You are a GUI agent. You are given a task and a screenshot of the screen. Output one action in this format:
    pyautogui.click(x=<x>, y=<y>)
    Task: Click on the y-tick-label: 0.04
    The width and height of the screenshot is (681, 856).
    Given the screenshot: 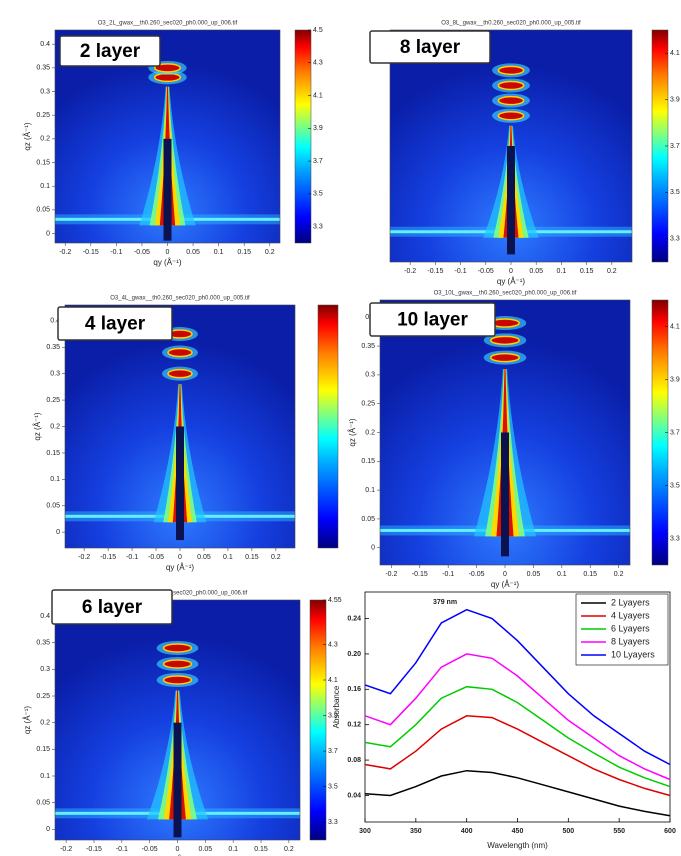 What is the action you would take?
    pyautogui.click(x=354, y=795)
    